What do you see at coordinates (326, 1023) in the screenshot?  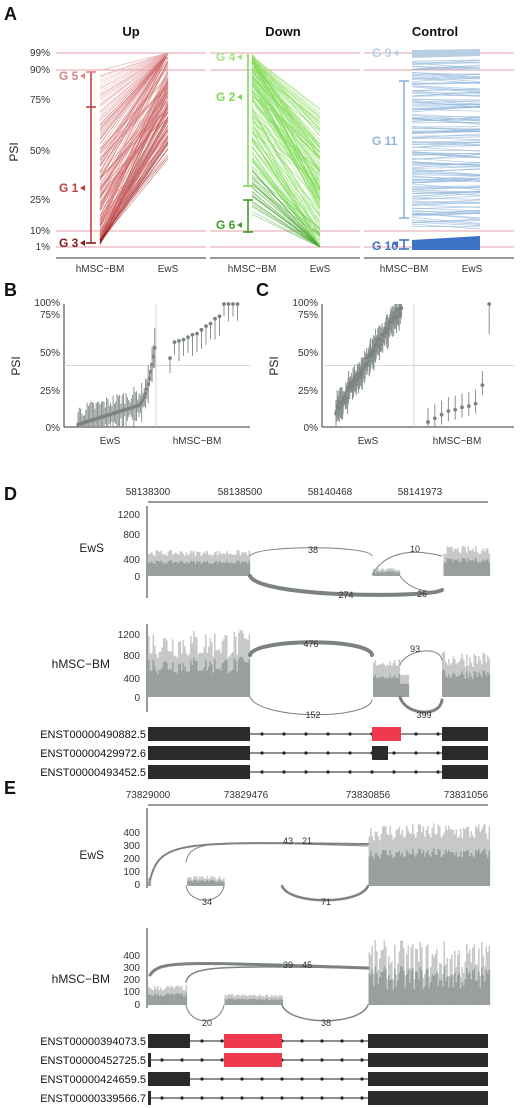 I see `junction-label: 38` at bounding box center [326, 1023].